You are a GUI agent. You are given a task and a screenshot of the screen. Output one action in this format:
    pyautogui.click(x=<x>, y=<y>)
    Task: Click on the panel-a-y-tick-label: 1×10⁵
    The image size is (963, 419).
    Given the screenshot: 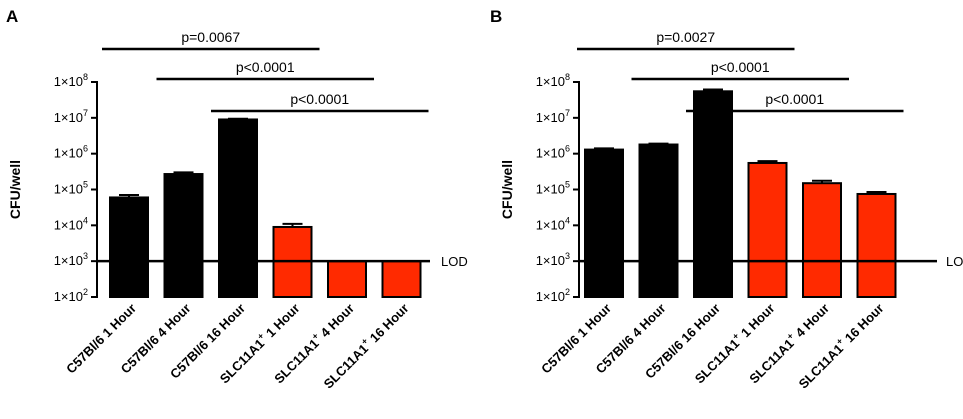 What is the action you would take?
    pyautogui.click(x=71, y=188)
    